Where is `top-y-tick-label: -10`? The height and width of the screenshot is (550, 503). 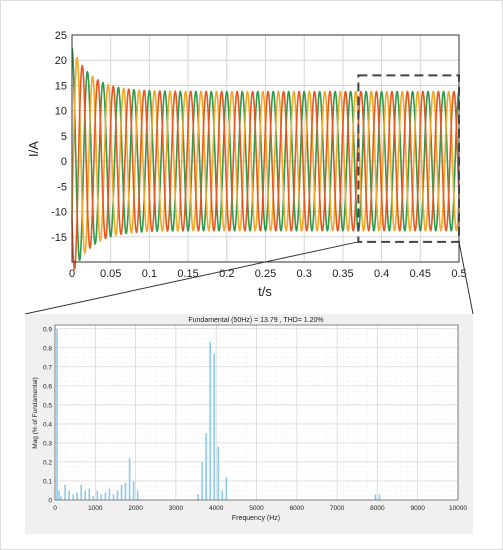 top-y-tick-label: -10 is located at coordinates (59, 213).